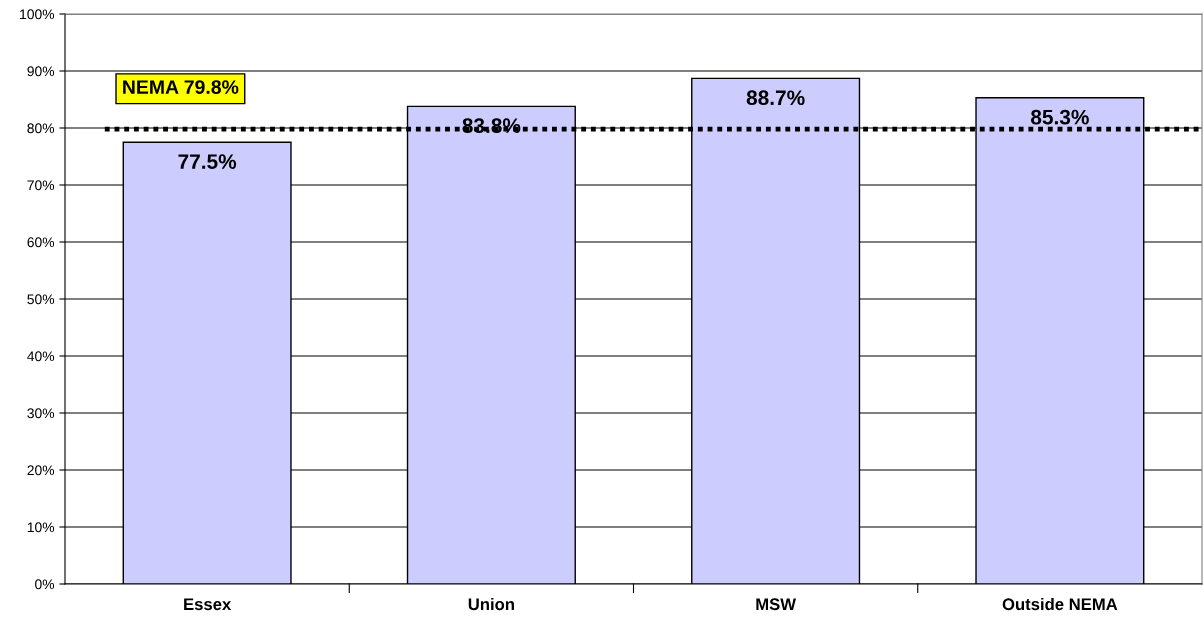 This screenshot has height=629, width=1204. What do you see at coordinates (491, 126) in the screenshot?
I see `data-label: 83.8%` at bounding box center [491, 126].